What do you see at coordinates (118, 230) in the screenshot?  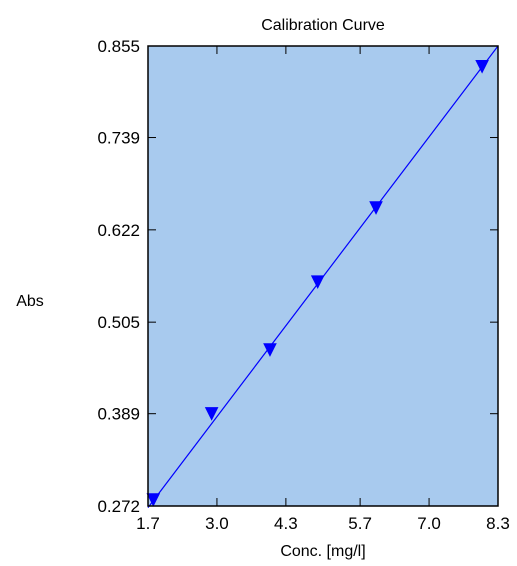 I see `y-tick-label: 0.622` at bounding box center [118, 230].